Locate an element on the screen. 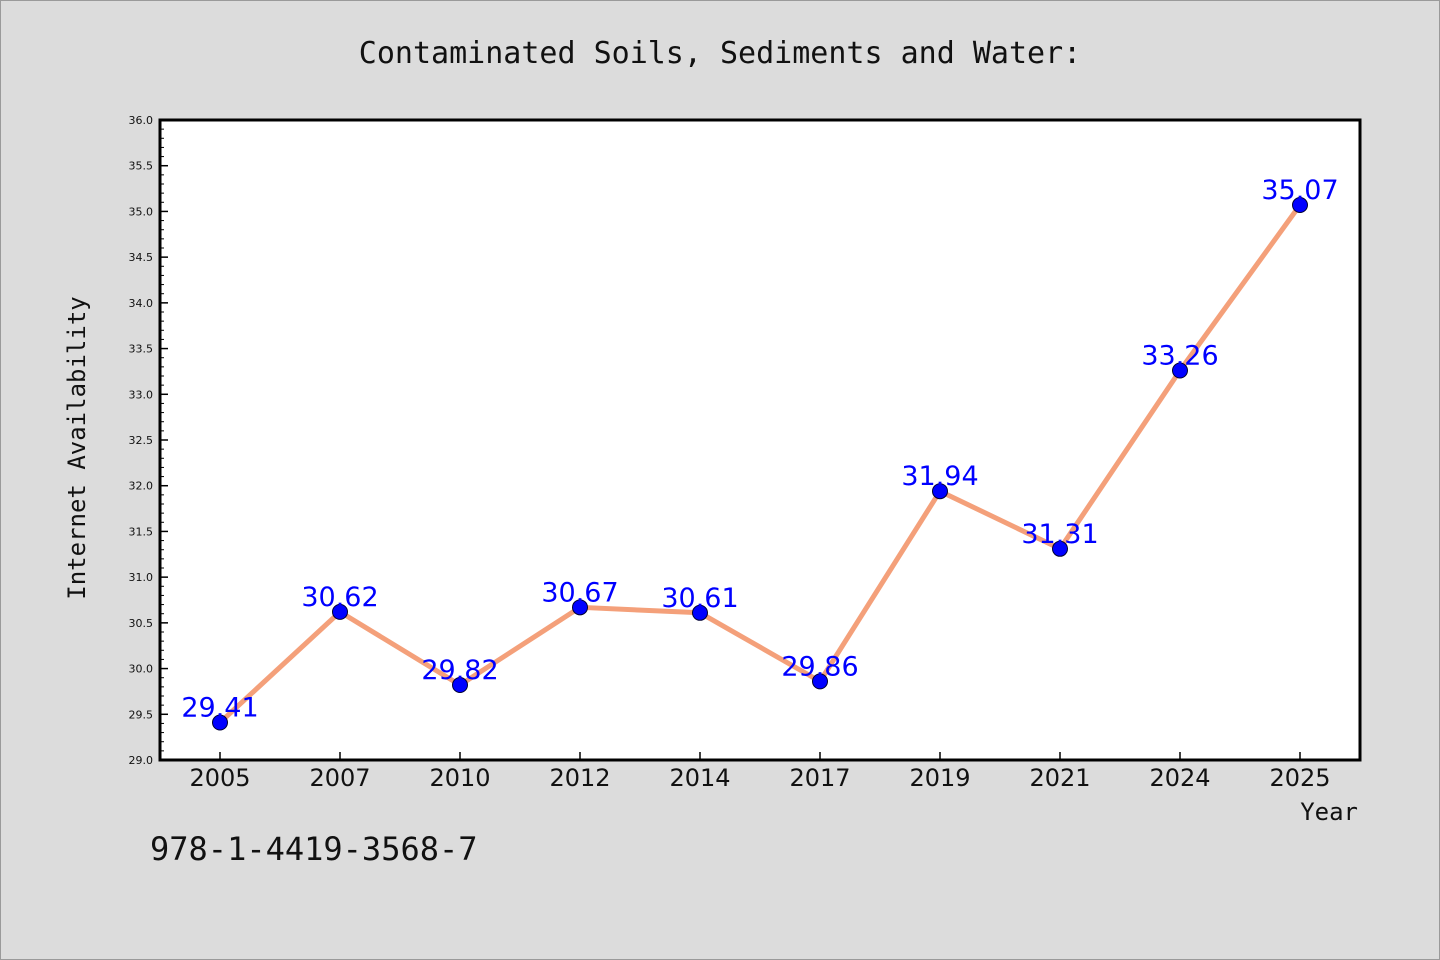  x-axis-title: Year is located at coordinates (1329, 812).